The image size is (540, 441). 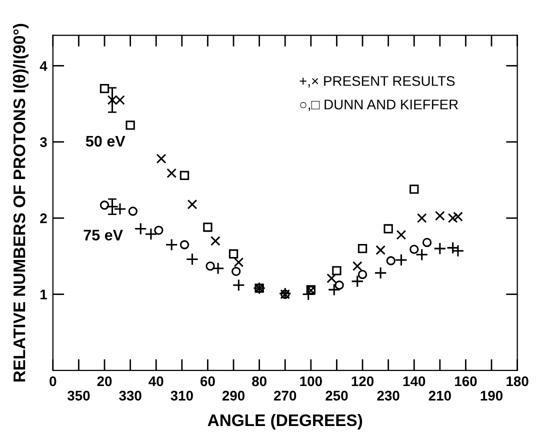 I want to click on x-tick-label: 40, so click(x=156, y=381).